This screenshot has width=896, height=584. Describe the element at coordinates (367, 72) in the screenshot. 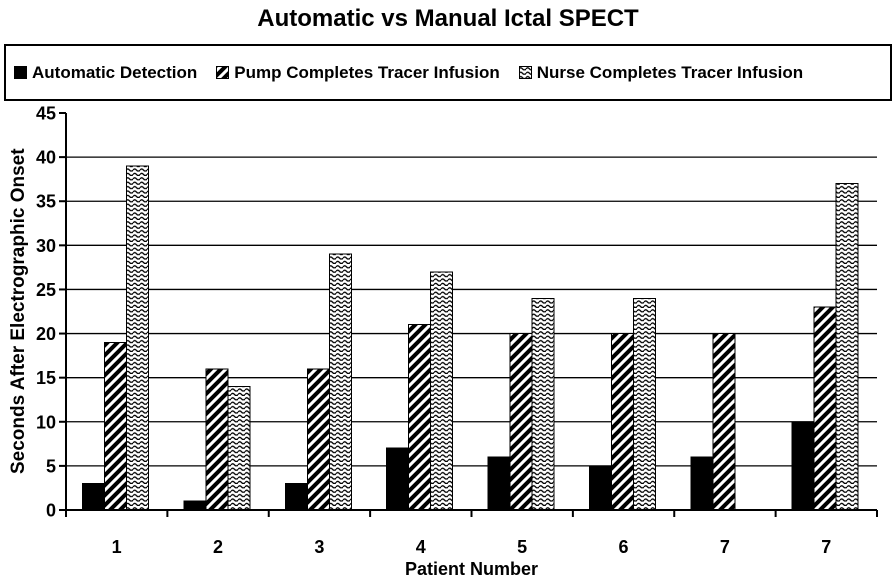

I see `legend-label: Pump Completes Tracer Infusion` at that location.